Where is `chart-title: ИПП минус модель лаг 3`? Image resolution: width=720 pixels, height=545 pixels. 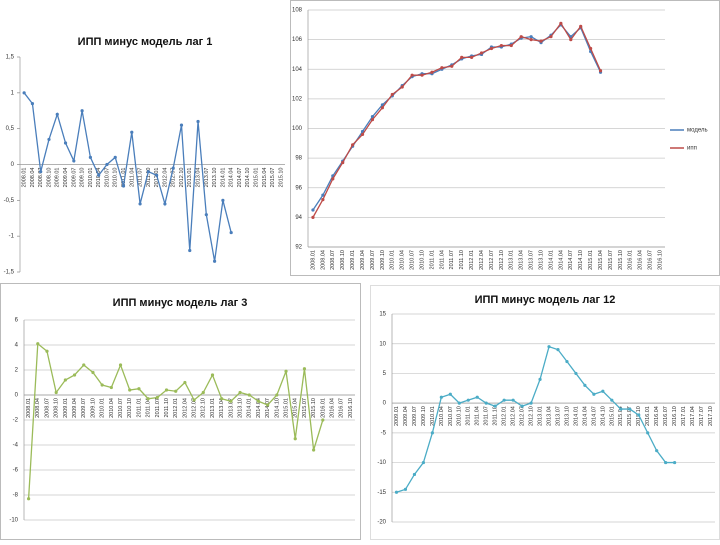
chart-title: ИПП минус модель лаг 3 is located at coordinates (180, 303).